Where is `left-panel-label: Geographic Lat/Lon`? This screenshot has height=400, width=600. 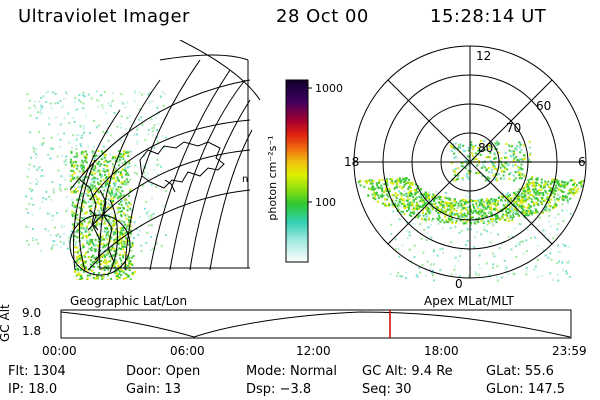
left-panel-label: Geographic Lat/Lon is located at coordinates (129, 301).